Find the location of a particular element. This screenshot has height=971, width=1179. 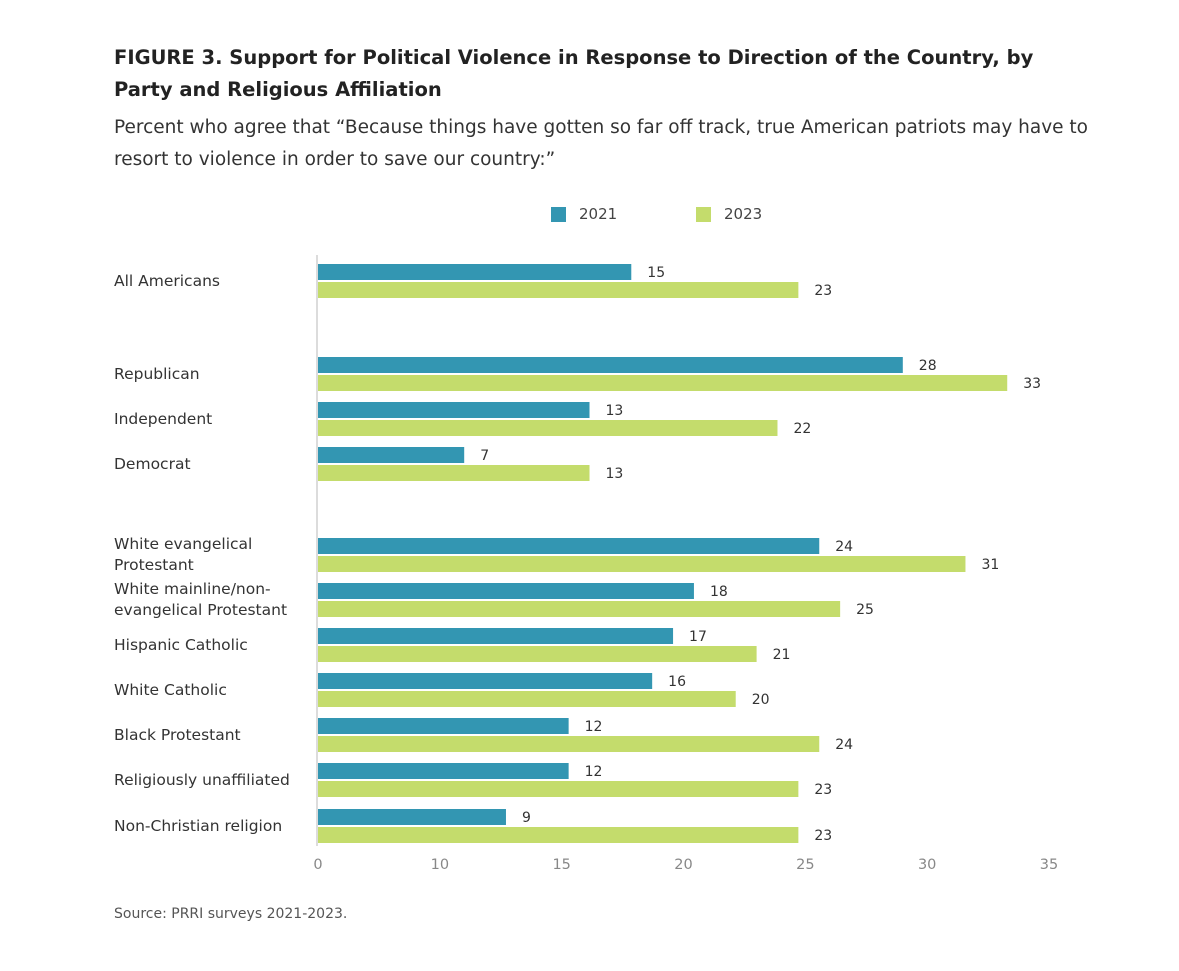

category-label-line: All Americans is located at coordinates (167, 280).